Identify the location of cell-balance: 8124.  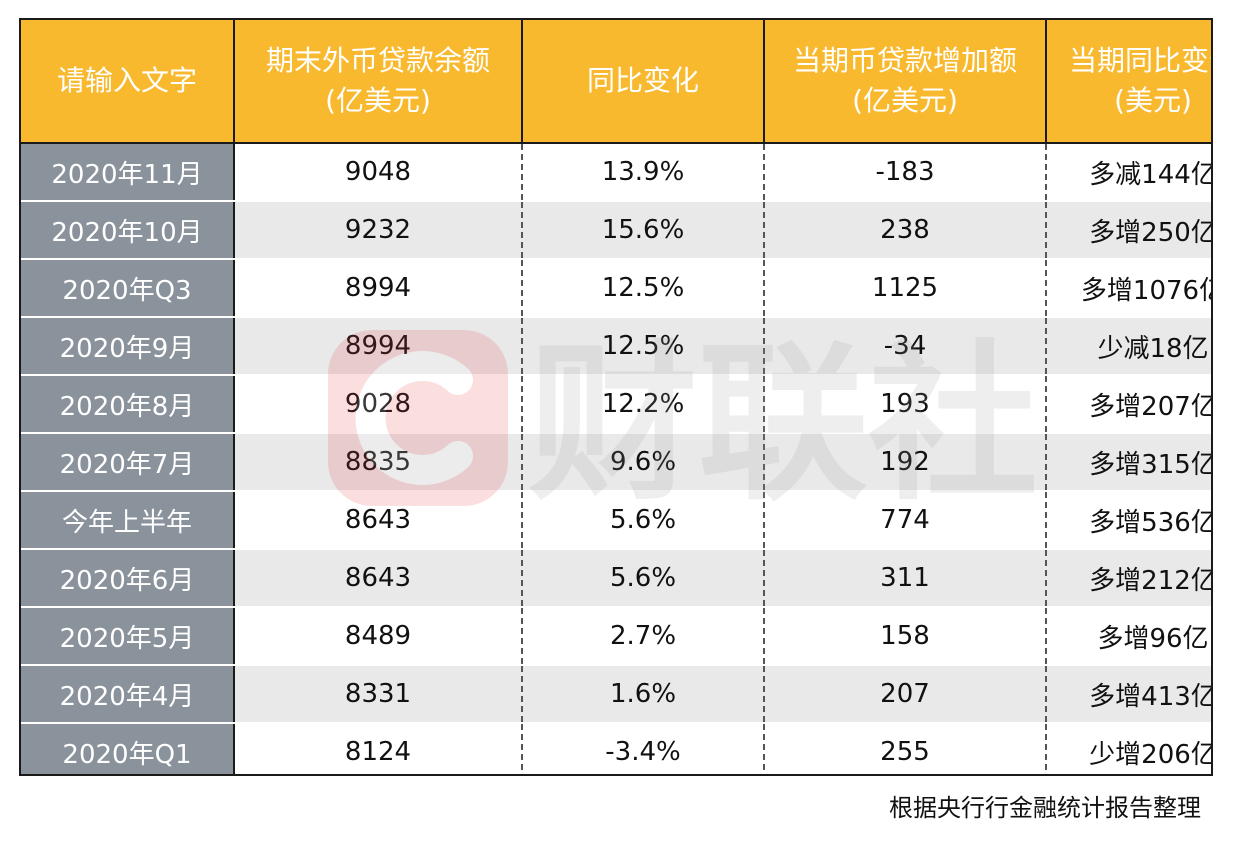
(378, 748).